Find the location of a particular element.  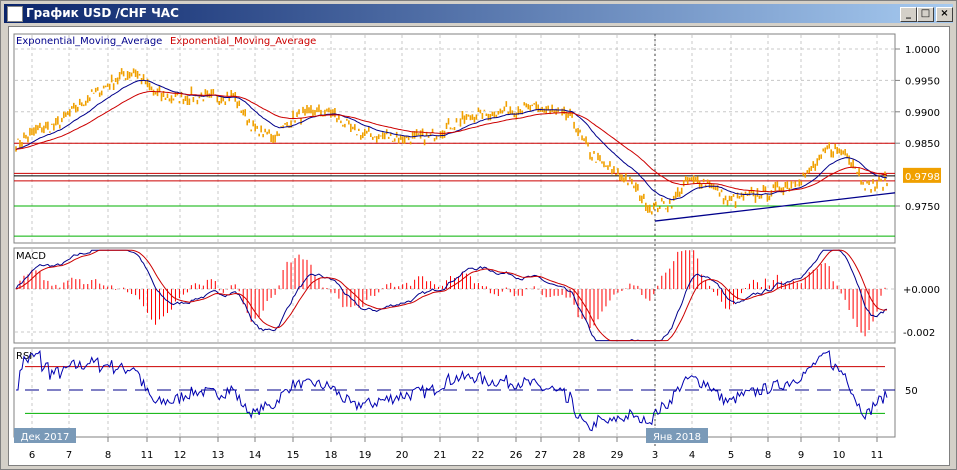

date-label: 4 is located at coordinates (692, 455).